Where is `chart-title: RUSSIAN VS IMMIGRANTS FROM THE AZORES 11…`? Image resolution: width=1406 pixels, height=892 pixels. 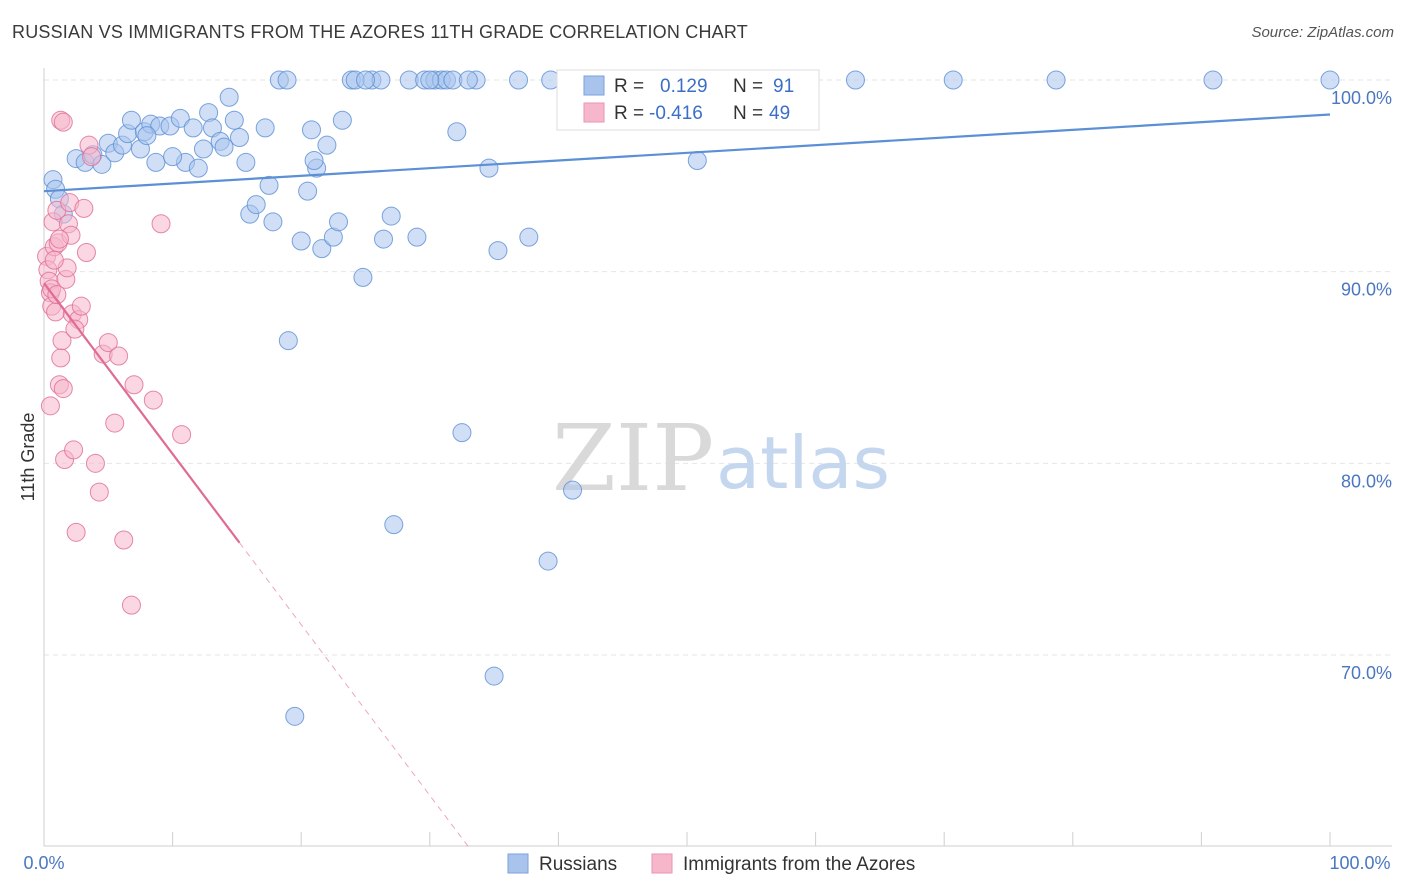 chart-title: RUSSIAN VS IMMIGRANTS FROM THE AZORES 11… is located at coordinates (380, 32).